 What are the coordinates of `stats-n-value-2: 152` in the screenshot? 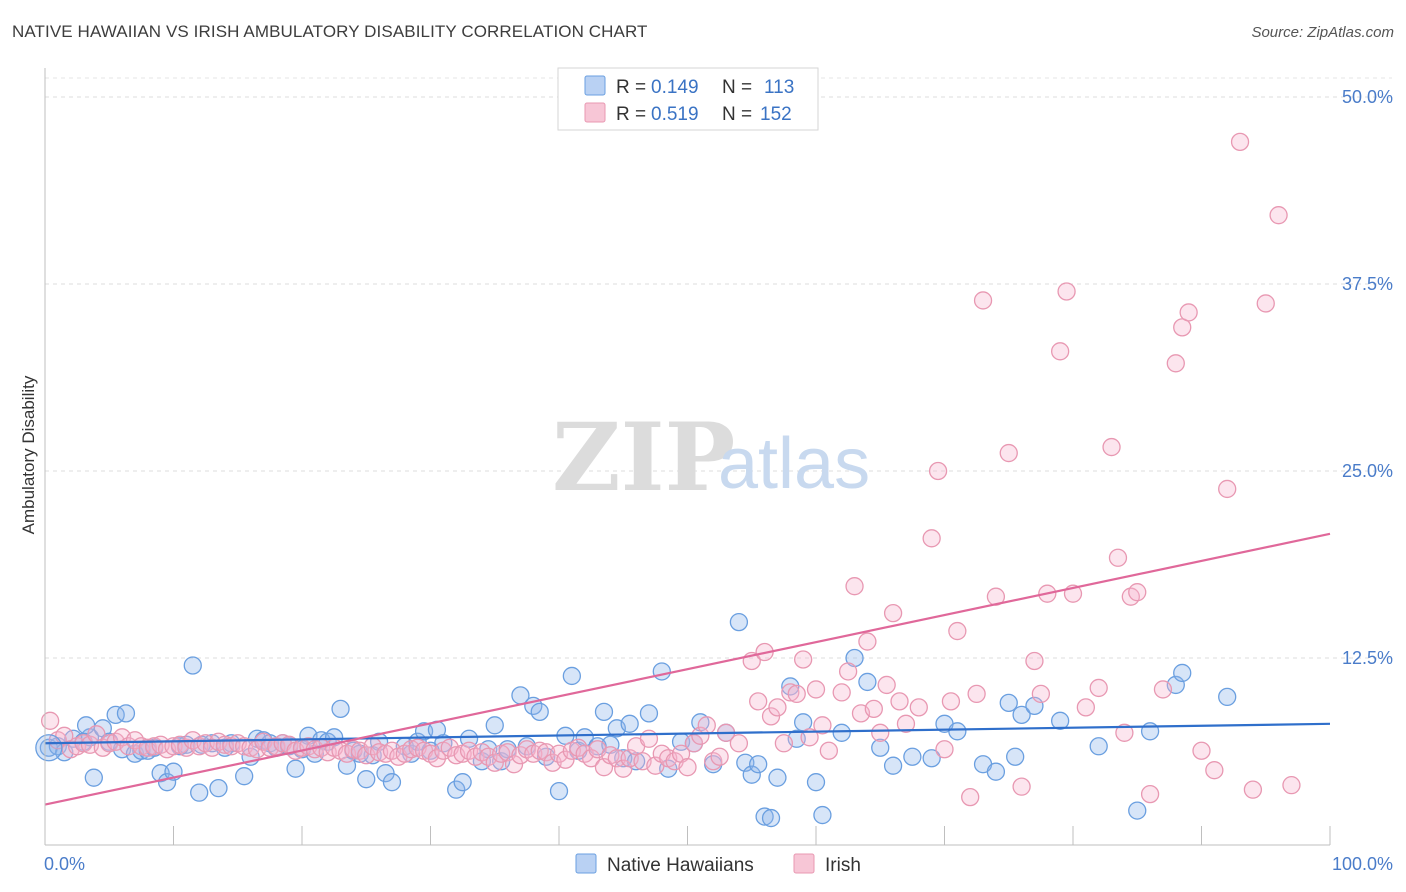 It's located at (776, 114).